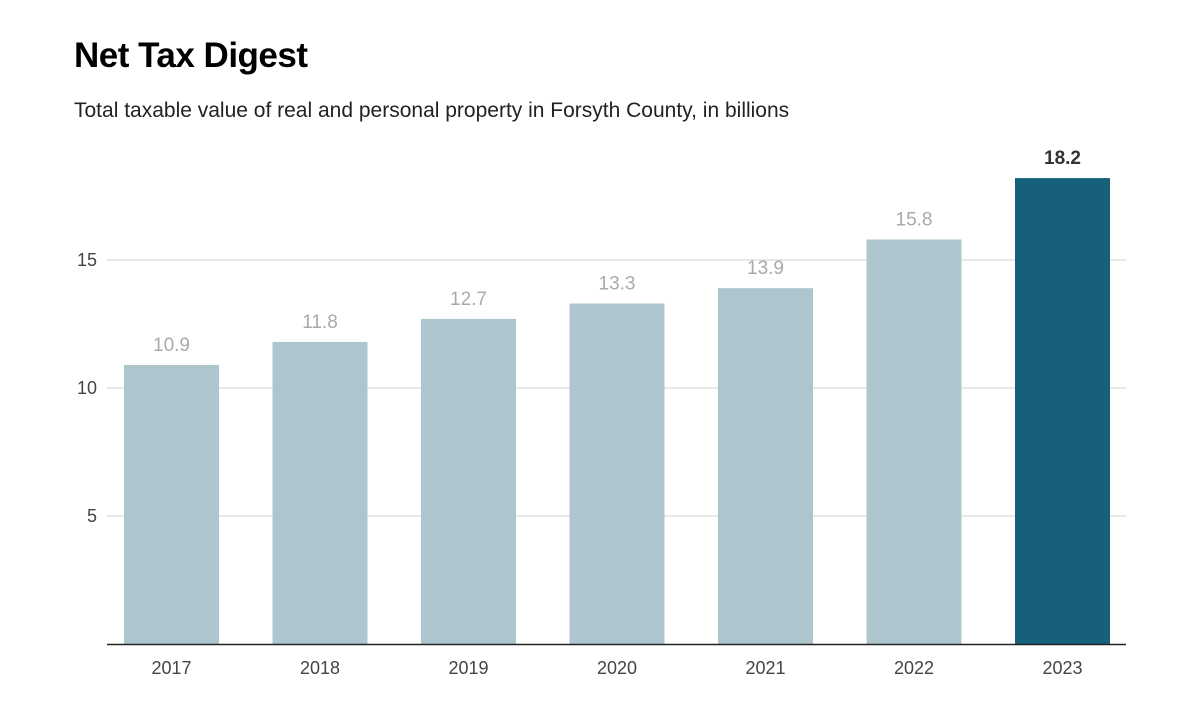 The width and height of the screenshot is (1200, 709). I want to click on bar-2018, so click(320, 492).